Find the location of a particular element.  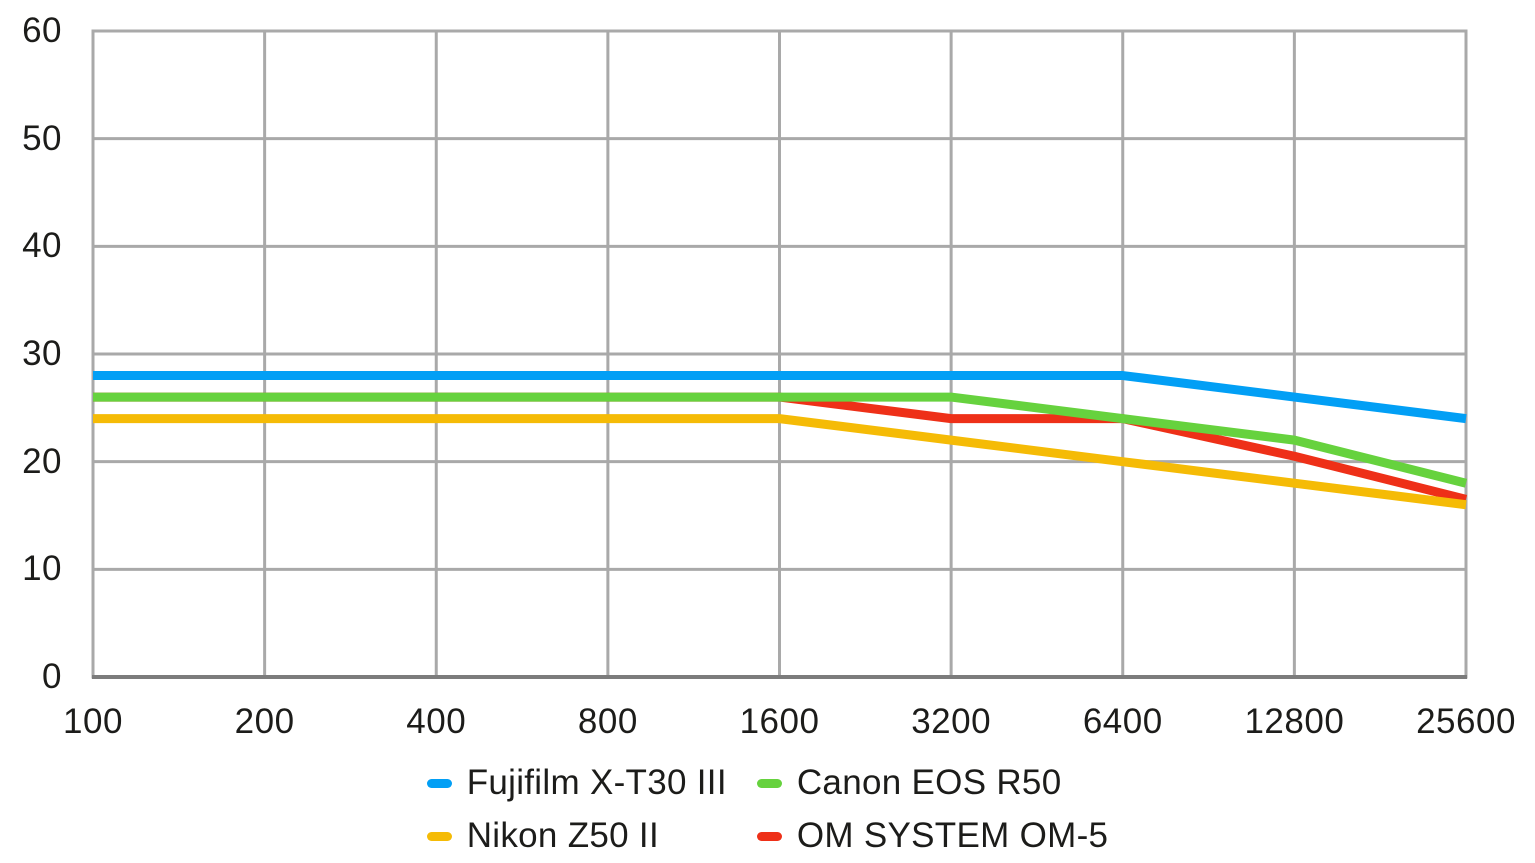

y-axis-tick-label: 20 is located at coordinates (42, 461).